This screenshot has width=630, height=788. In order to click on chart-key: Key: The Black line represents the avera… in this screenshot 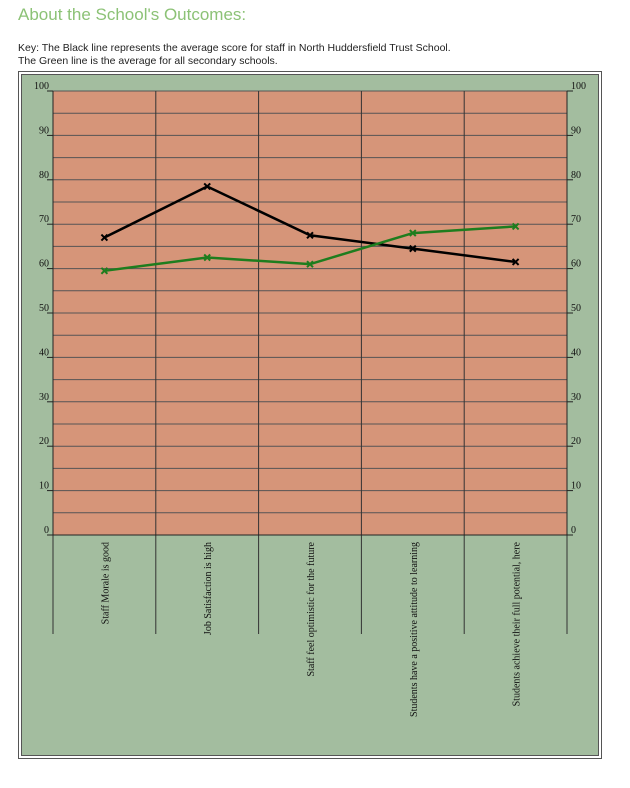, I will do `click(234, 55)`.